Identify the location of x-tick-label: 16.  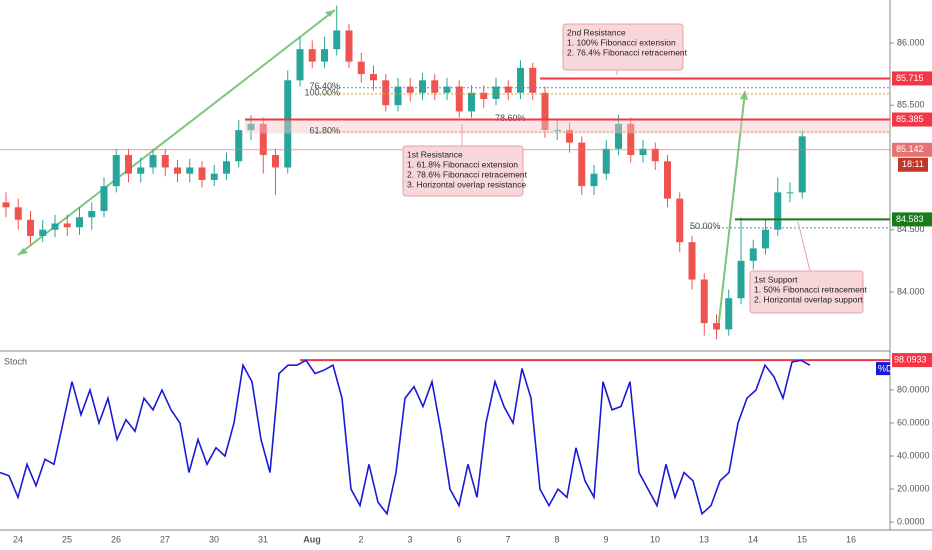
(851, 539).